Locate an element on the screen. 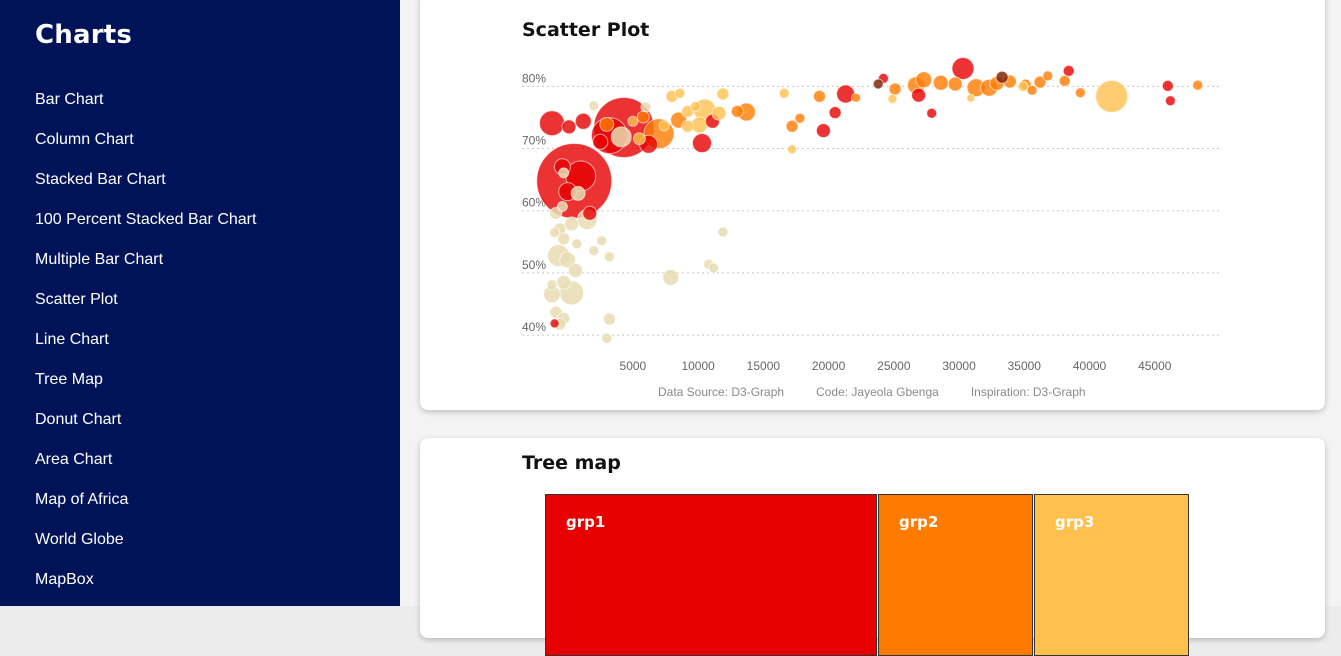  x-tick-label: 25000 is located at coordinates (894, 366).